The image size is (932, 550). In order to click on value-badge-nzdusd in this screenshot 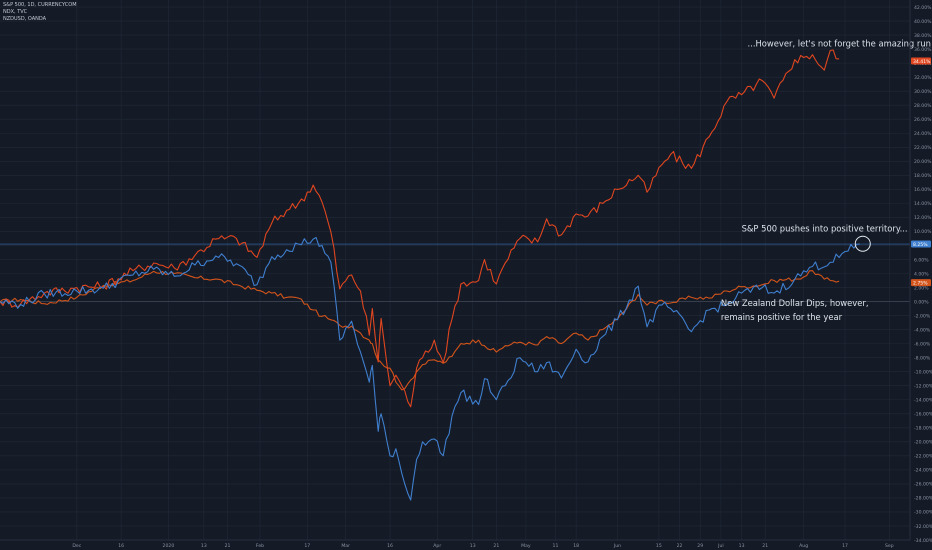, I will do `click(921, 283)`.